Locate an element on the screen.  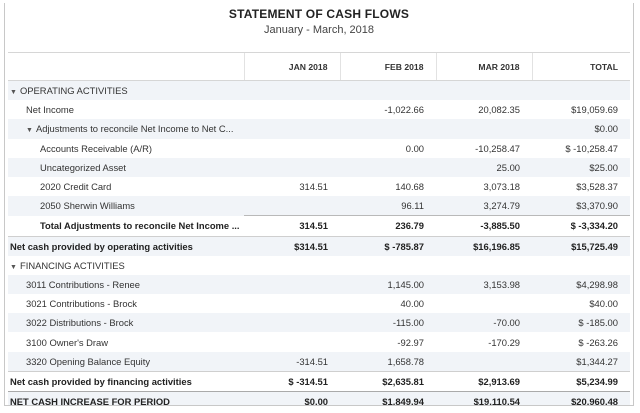
section-header-row: ▼ FINANCING ACTIVITIES is located at coordinates (319, 265).